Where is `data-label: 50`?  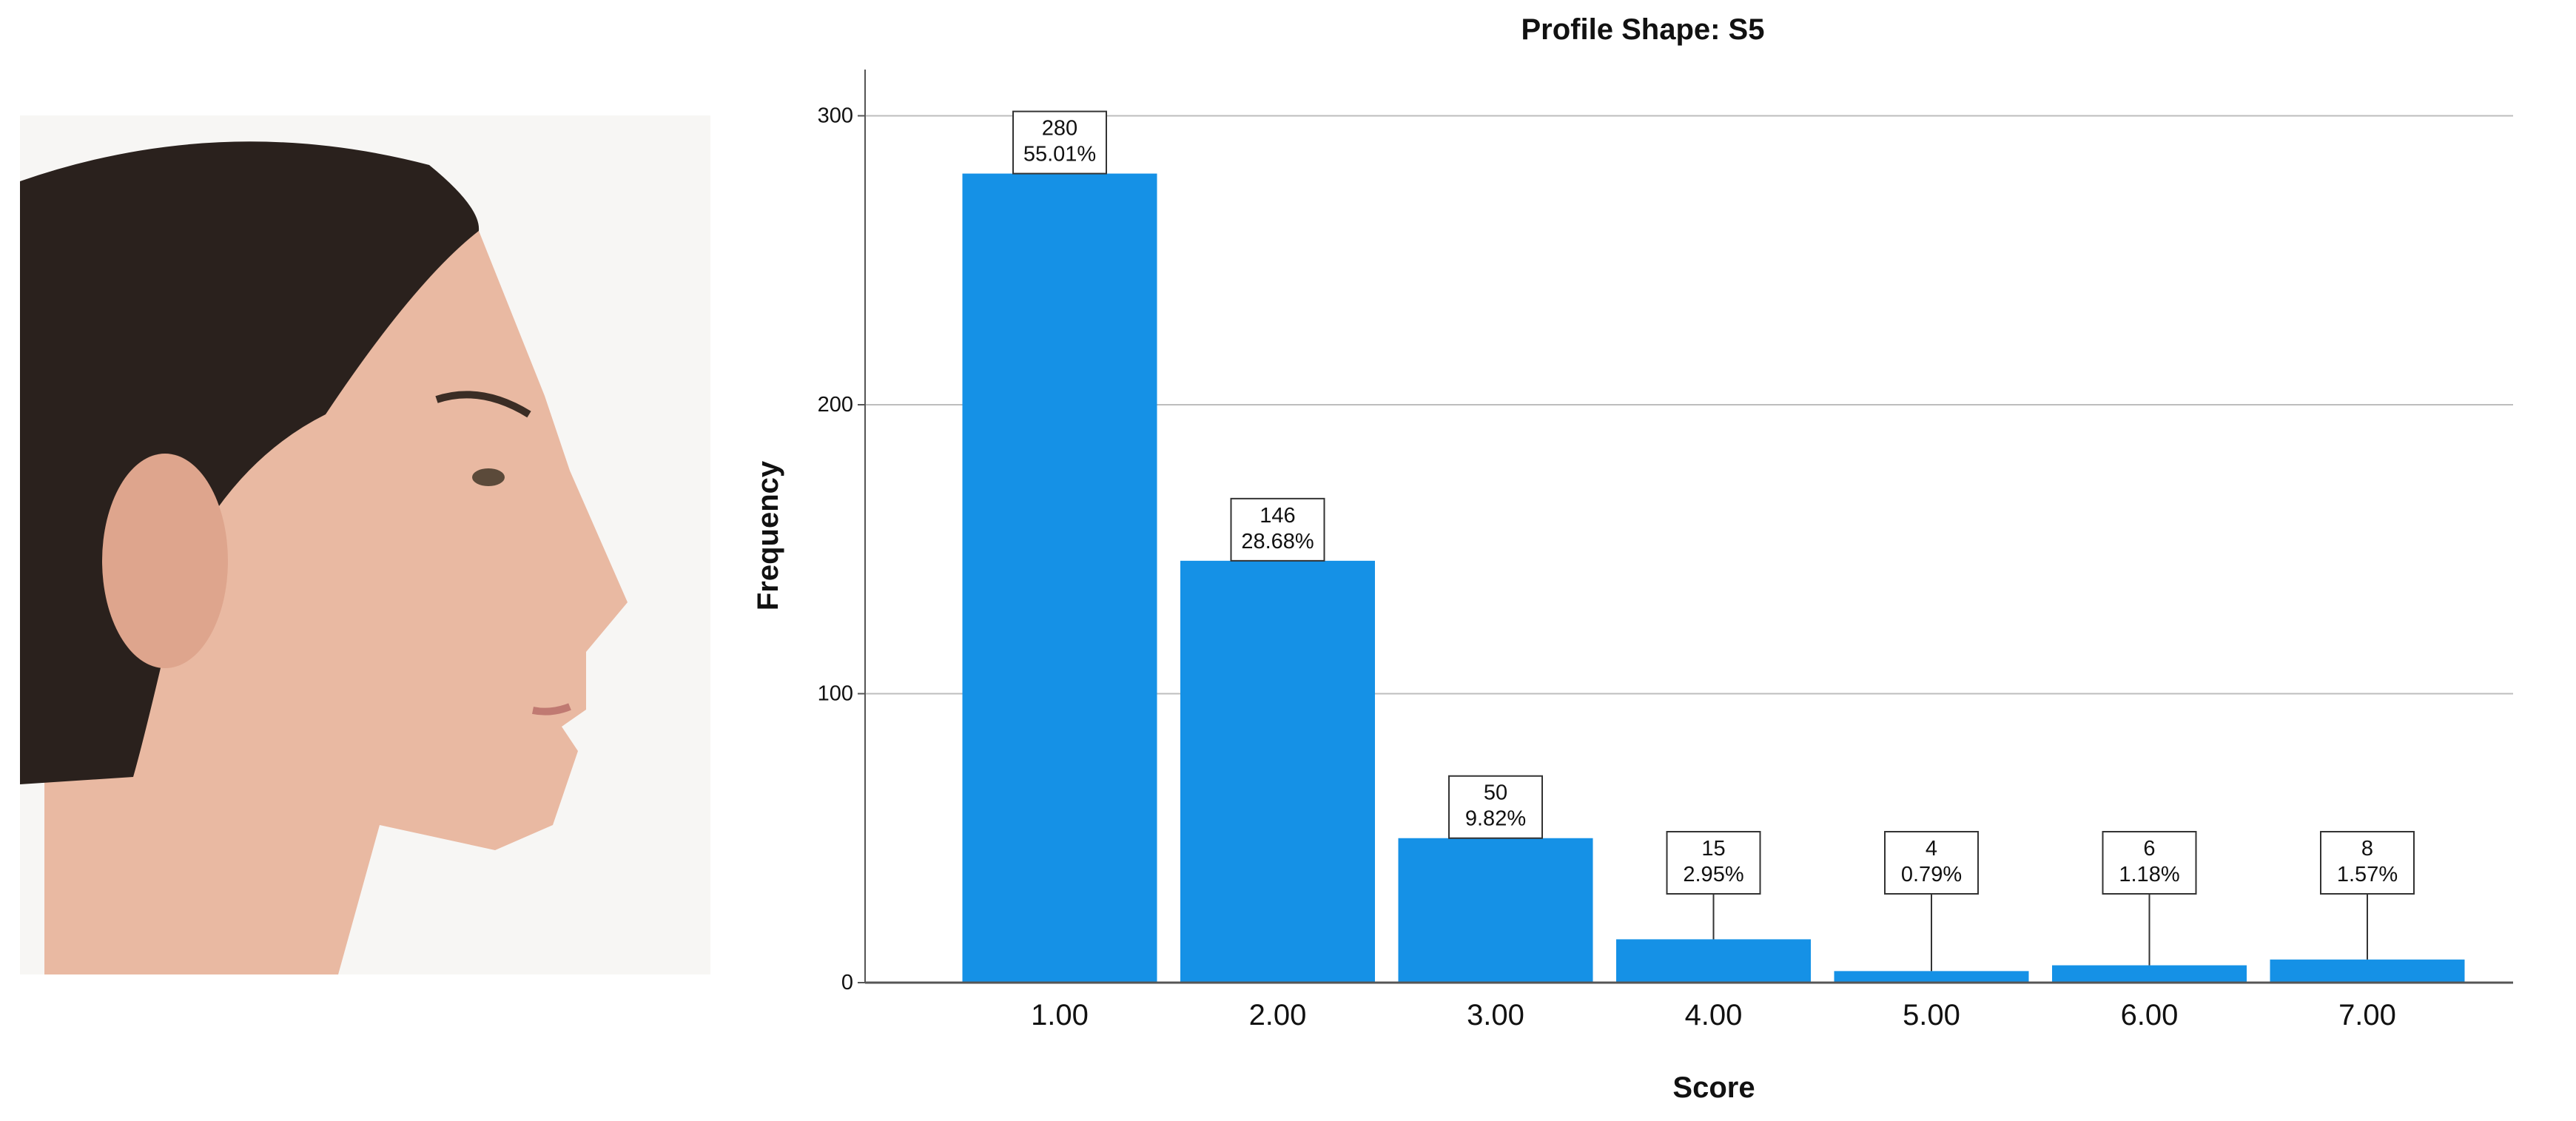 data-label: 50 is located at coordinates (1495, 793).